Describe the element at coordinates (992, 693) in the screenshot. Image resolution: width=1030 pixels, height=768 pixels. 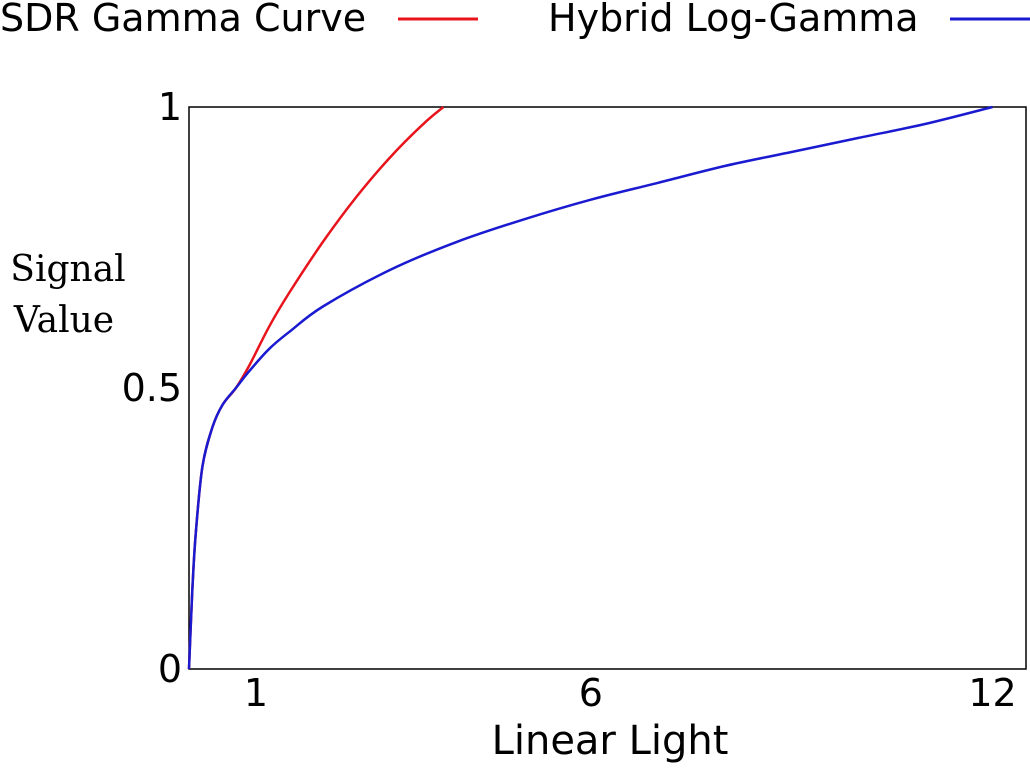
I see `x-tick-label: 12` at that location.